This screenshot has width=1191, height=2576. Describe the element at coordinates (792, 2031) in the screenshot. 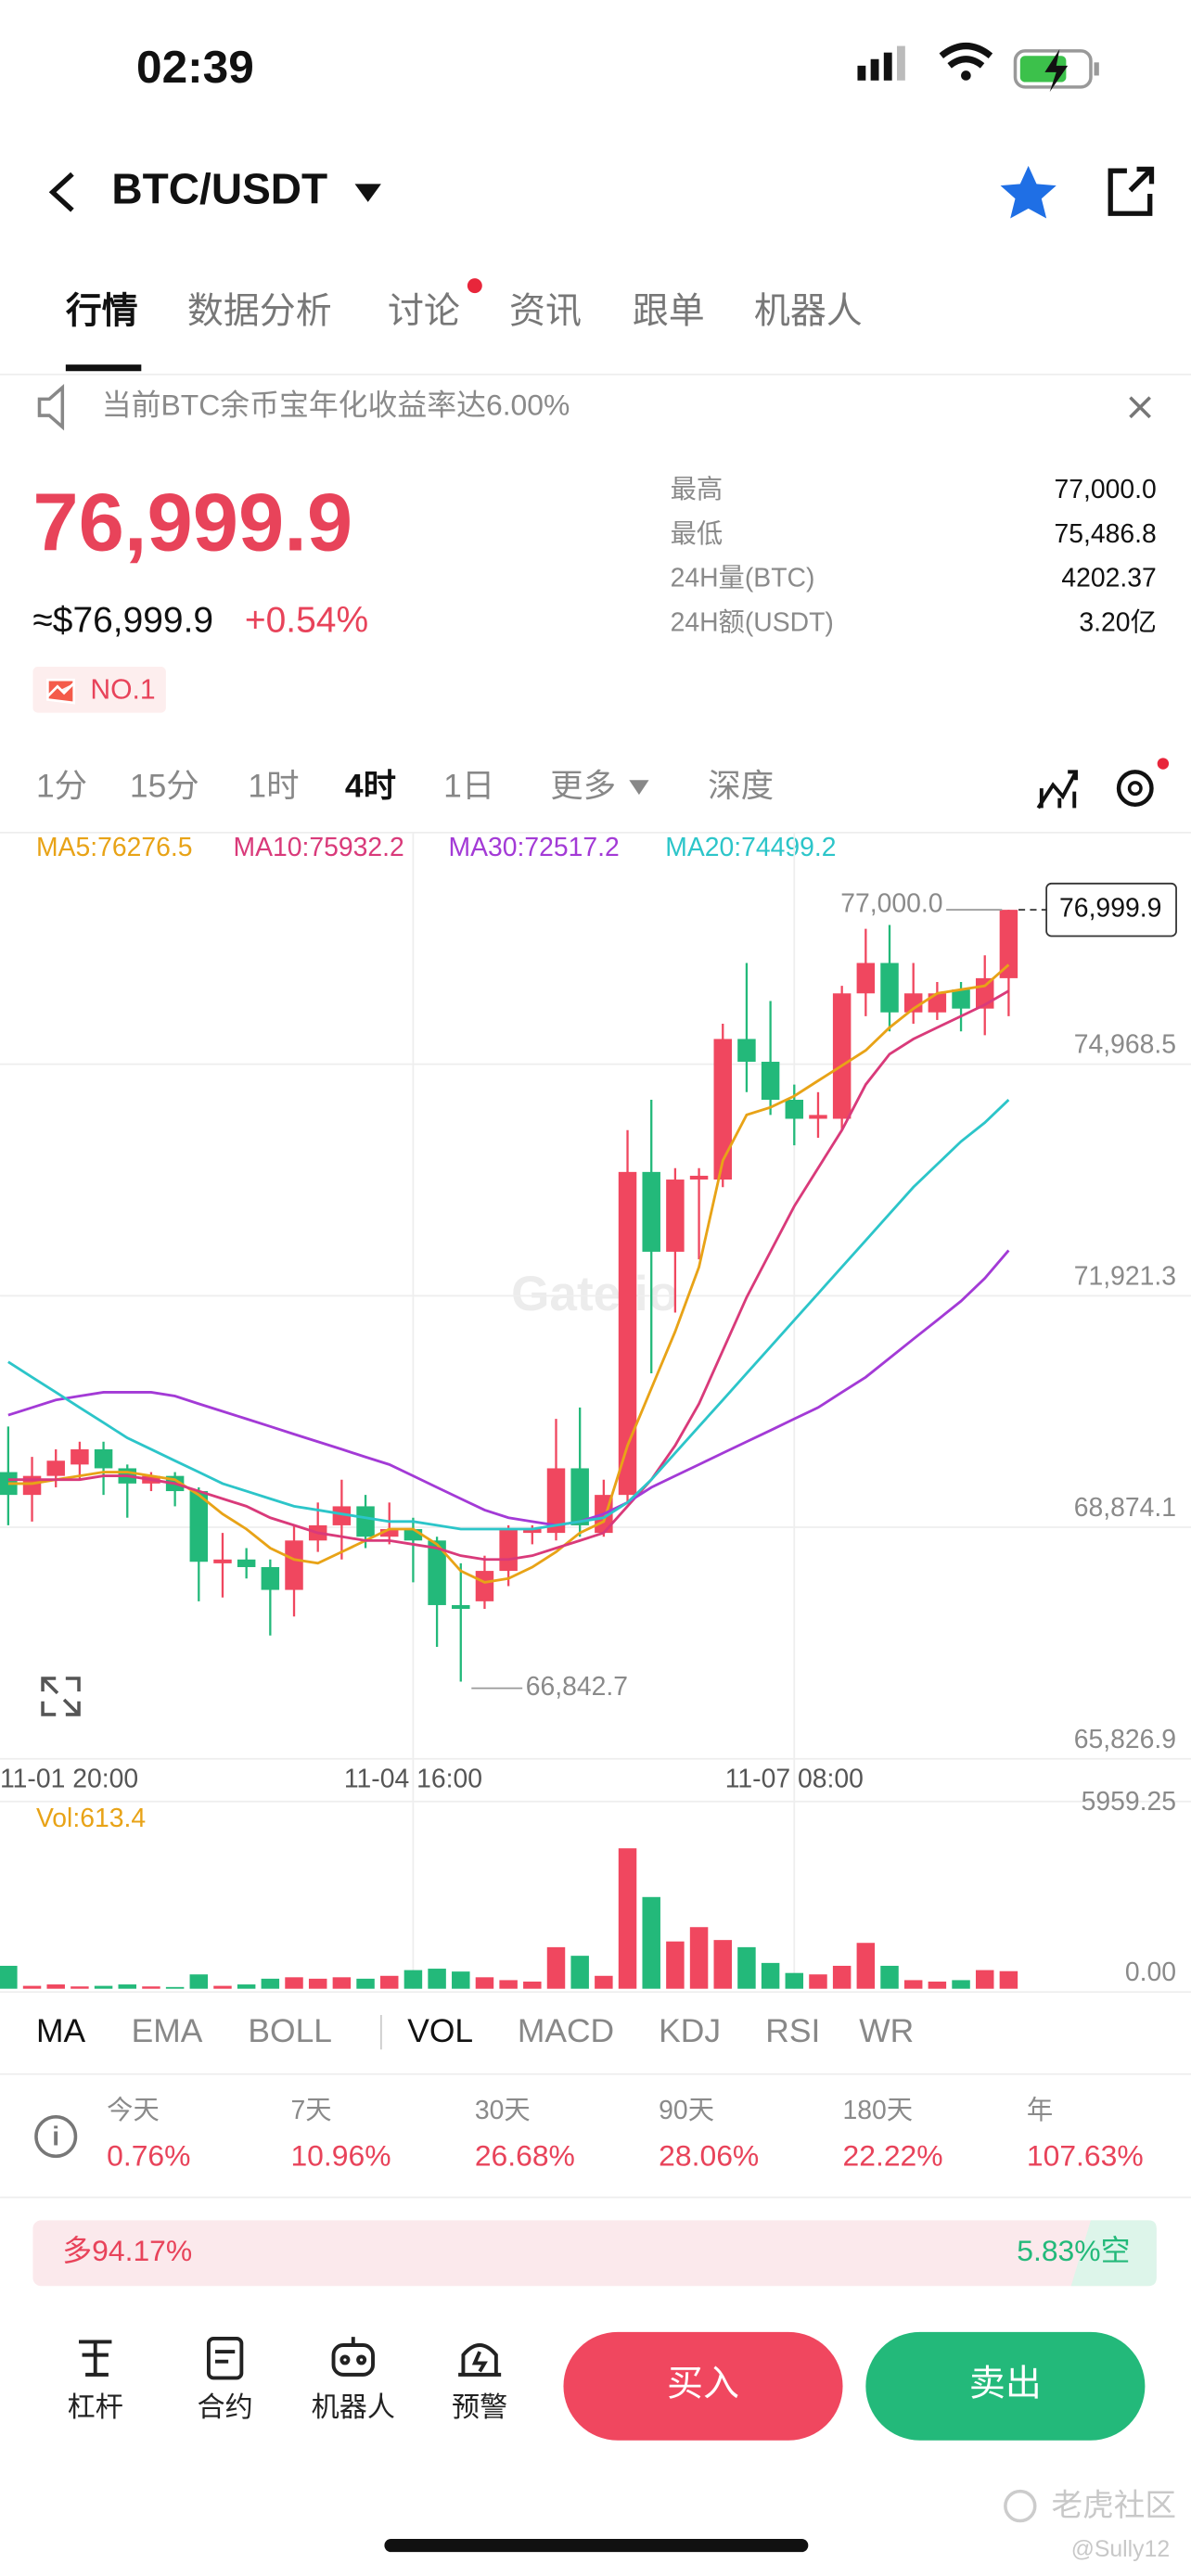

I see `indicator-tab: RSI` at that location.